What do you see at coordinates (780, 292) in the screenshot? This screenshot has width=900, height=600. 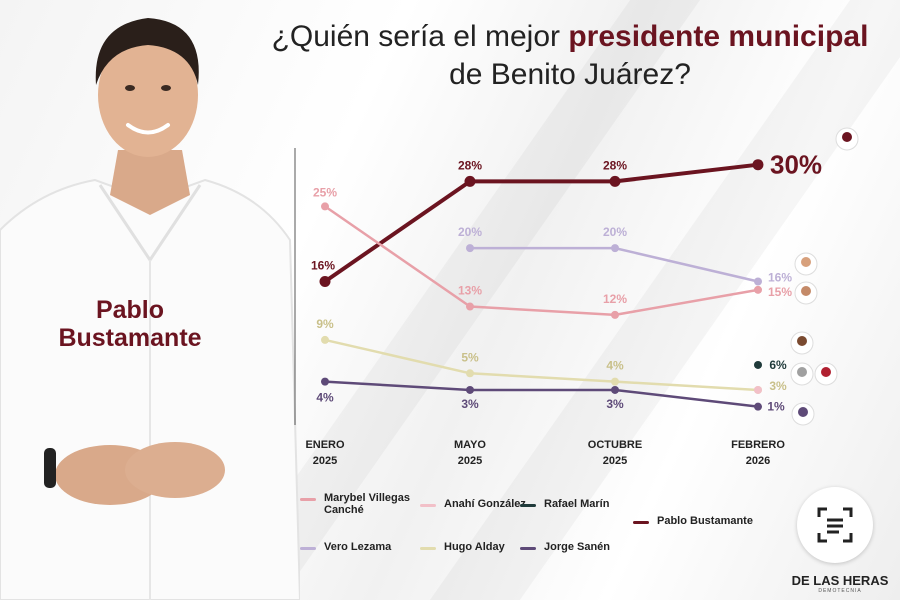 I see `data-label-marybel-villegas-canche: 15%` at bounding box center [780, 292].